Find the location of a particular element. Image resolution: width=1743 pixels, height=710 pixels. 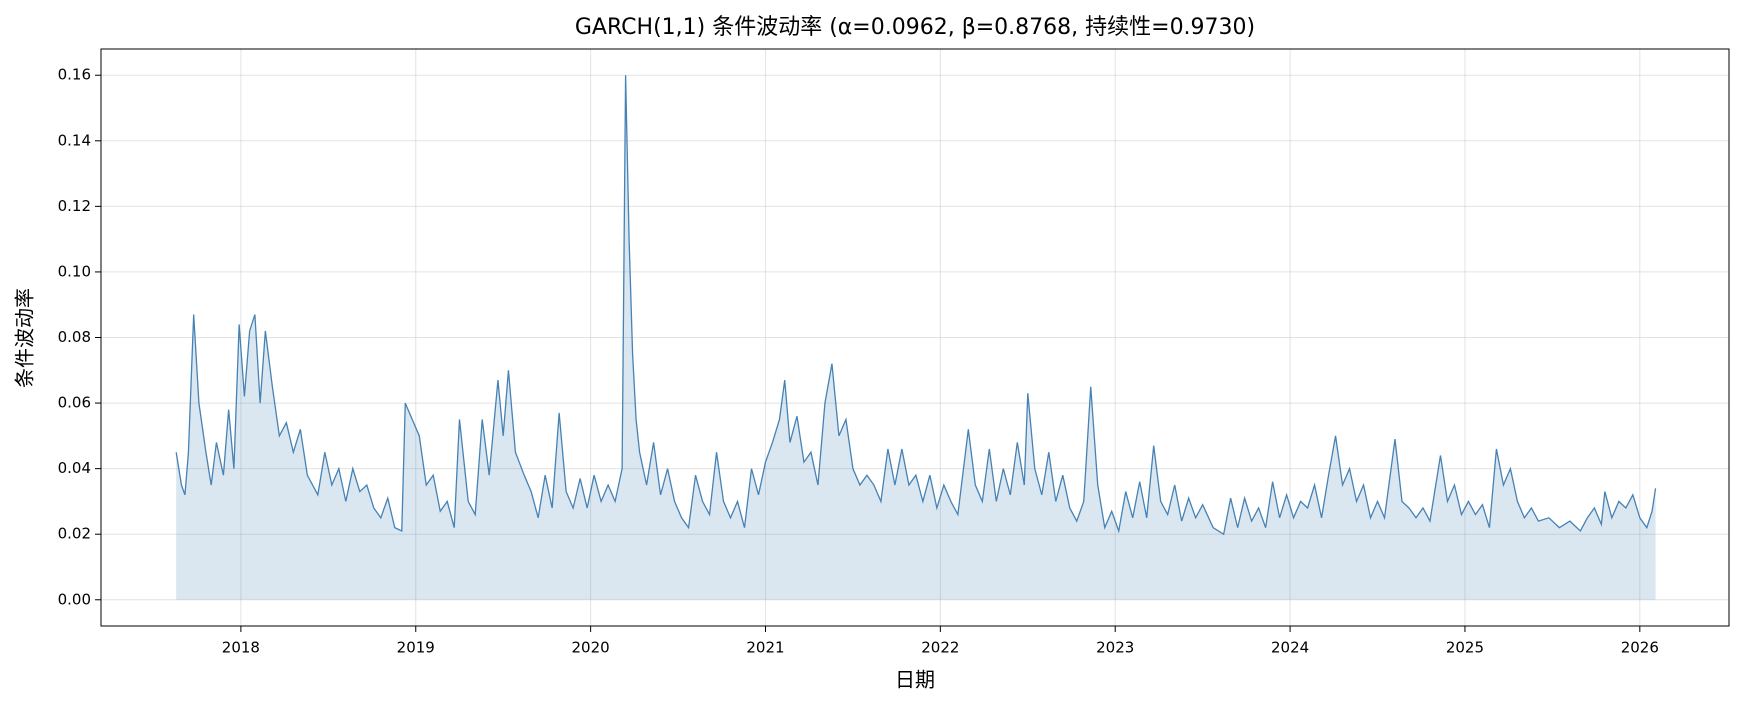

x-axis-label: 日期 is located at coordinates (915, 680).